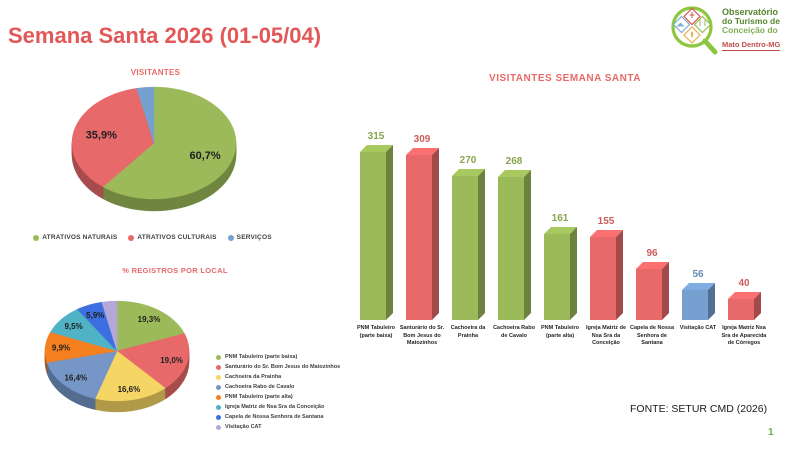 The height and width of the screenshot is (450, 800). I want to click on source-note: FONTE: SETUR CMD (2026), so click(699, 409).